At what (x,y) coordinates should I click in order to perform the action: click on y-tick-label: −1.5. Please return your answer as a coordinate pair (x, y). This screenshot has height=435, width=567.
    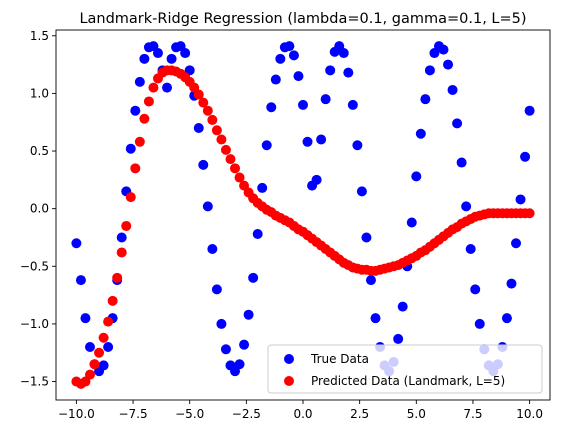
    Looking at the image, I should click on (34, 382).